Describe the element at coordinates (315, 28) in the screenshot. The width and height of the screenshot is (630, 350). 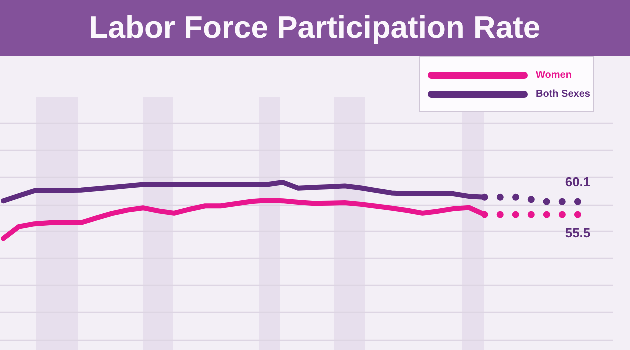
I see `chart-title: Labor Force Participation Rate` at that location.